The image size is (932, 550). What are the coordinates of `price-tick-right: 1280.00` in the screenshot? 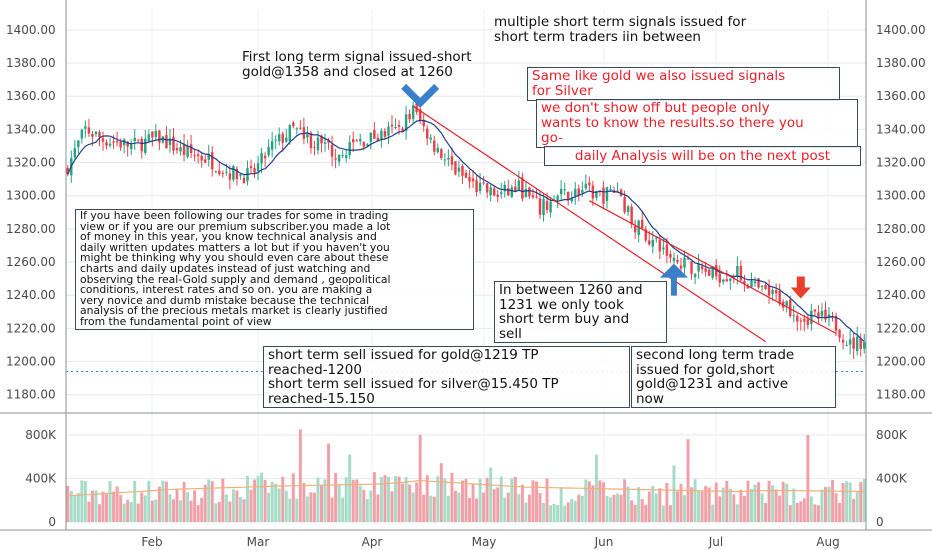 It's located at (901, 229).